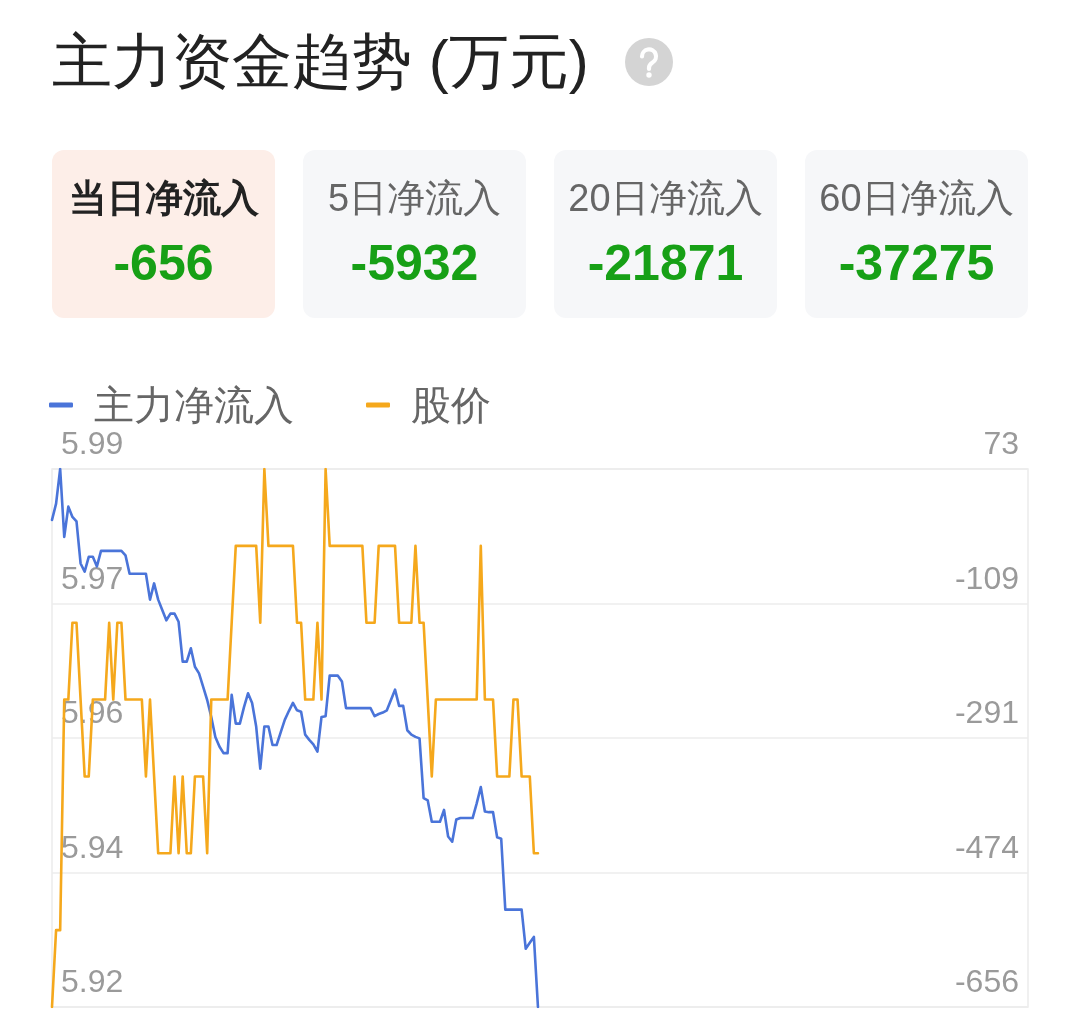 The height and width of the screenshot is (1015, 1074). I want to click on category-label: 当日净流入, so click(163, 198).